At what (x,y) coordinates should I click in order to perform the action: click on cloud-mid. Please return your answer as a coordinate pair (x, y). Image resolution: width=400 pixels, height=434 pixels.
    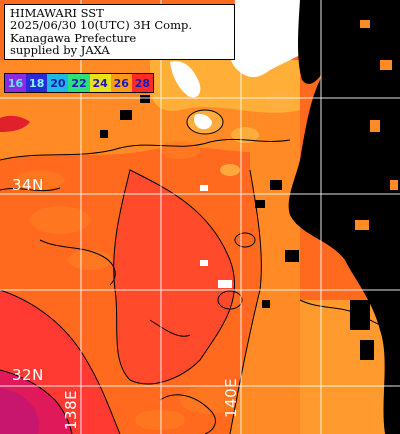
    Looking at the image, I should click on (314, 42).